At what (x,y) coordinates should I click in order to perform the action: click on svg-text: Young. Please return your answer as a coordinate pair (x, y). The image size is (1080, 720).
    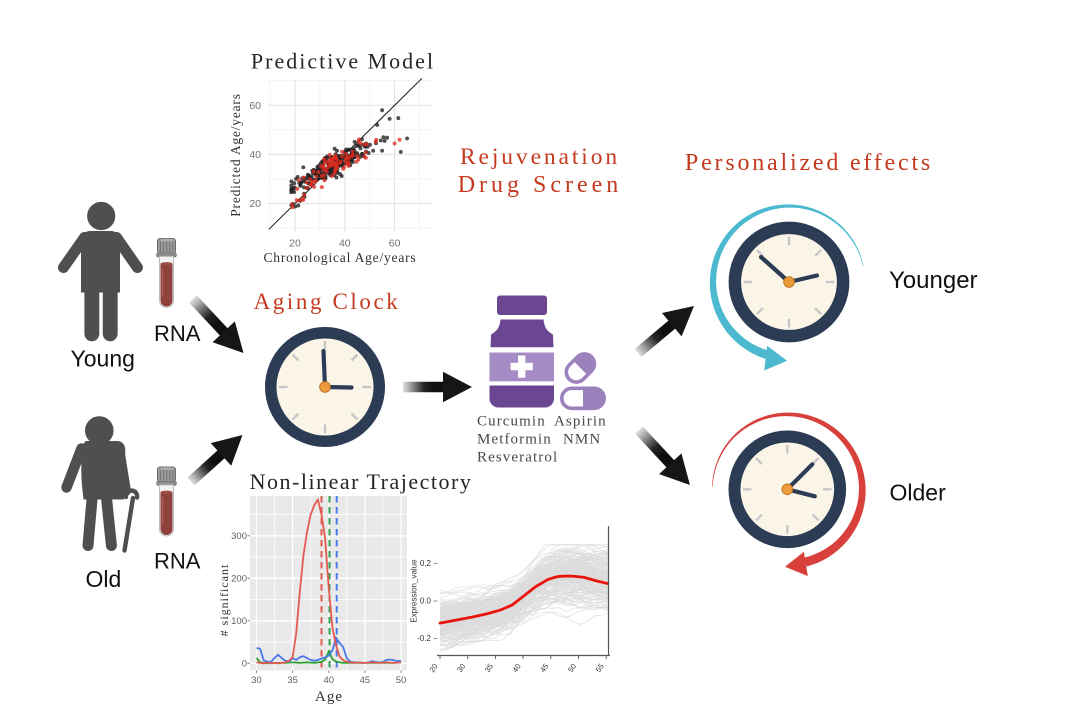
    Looking at the image, I should click on (103, 359).